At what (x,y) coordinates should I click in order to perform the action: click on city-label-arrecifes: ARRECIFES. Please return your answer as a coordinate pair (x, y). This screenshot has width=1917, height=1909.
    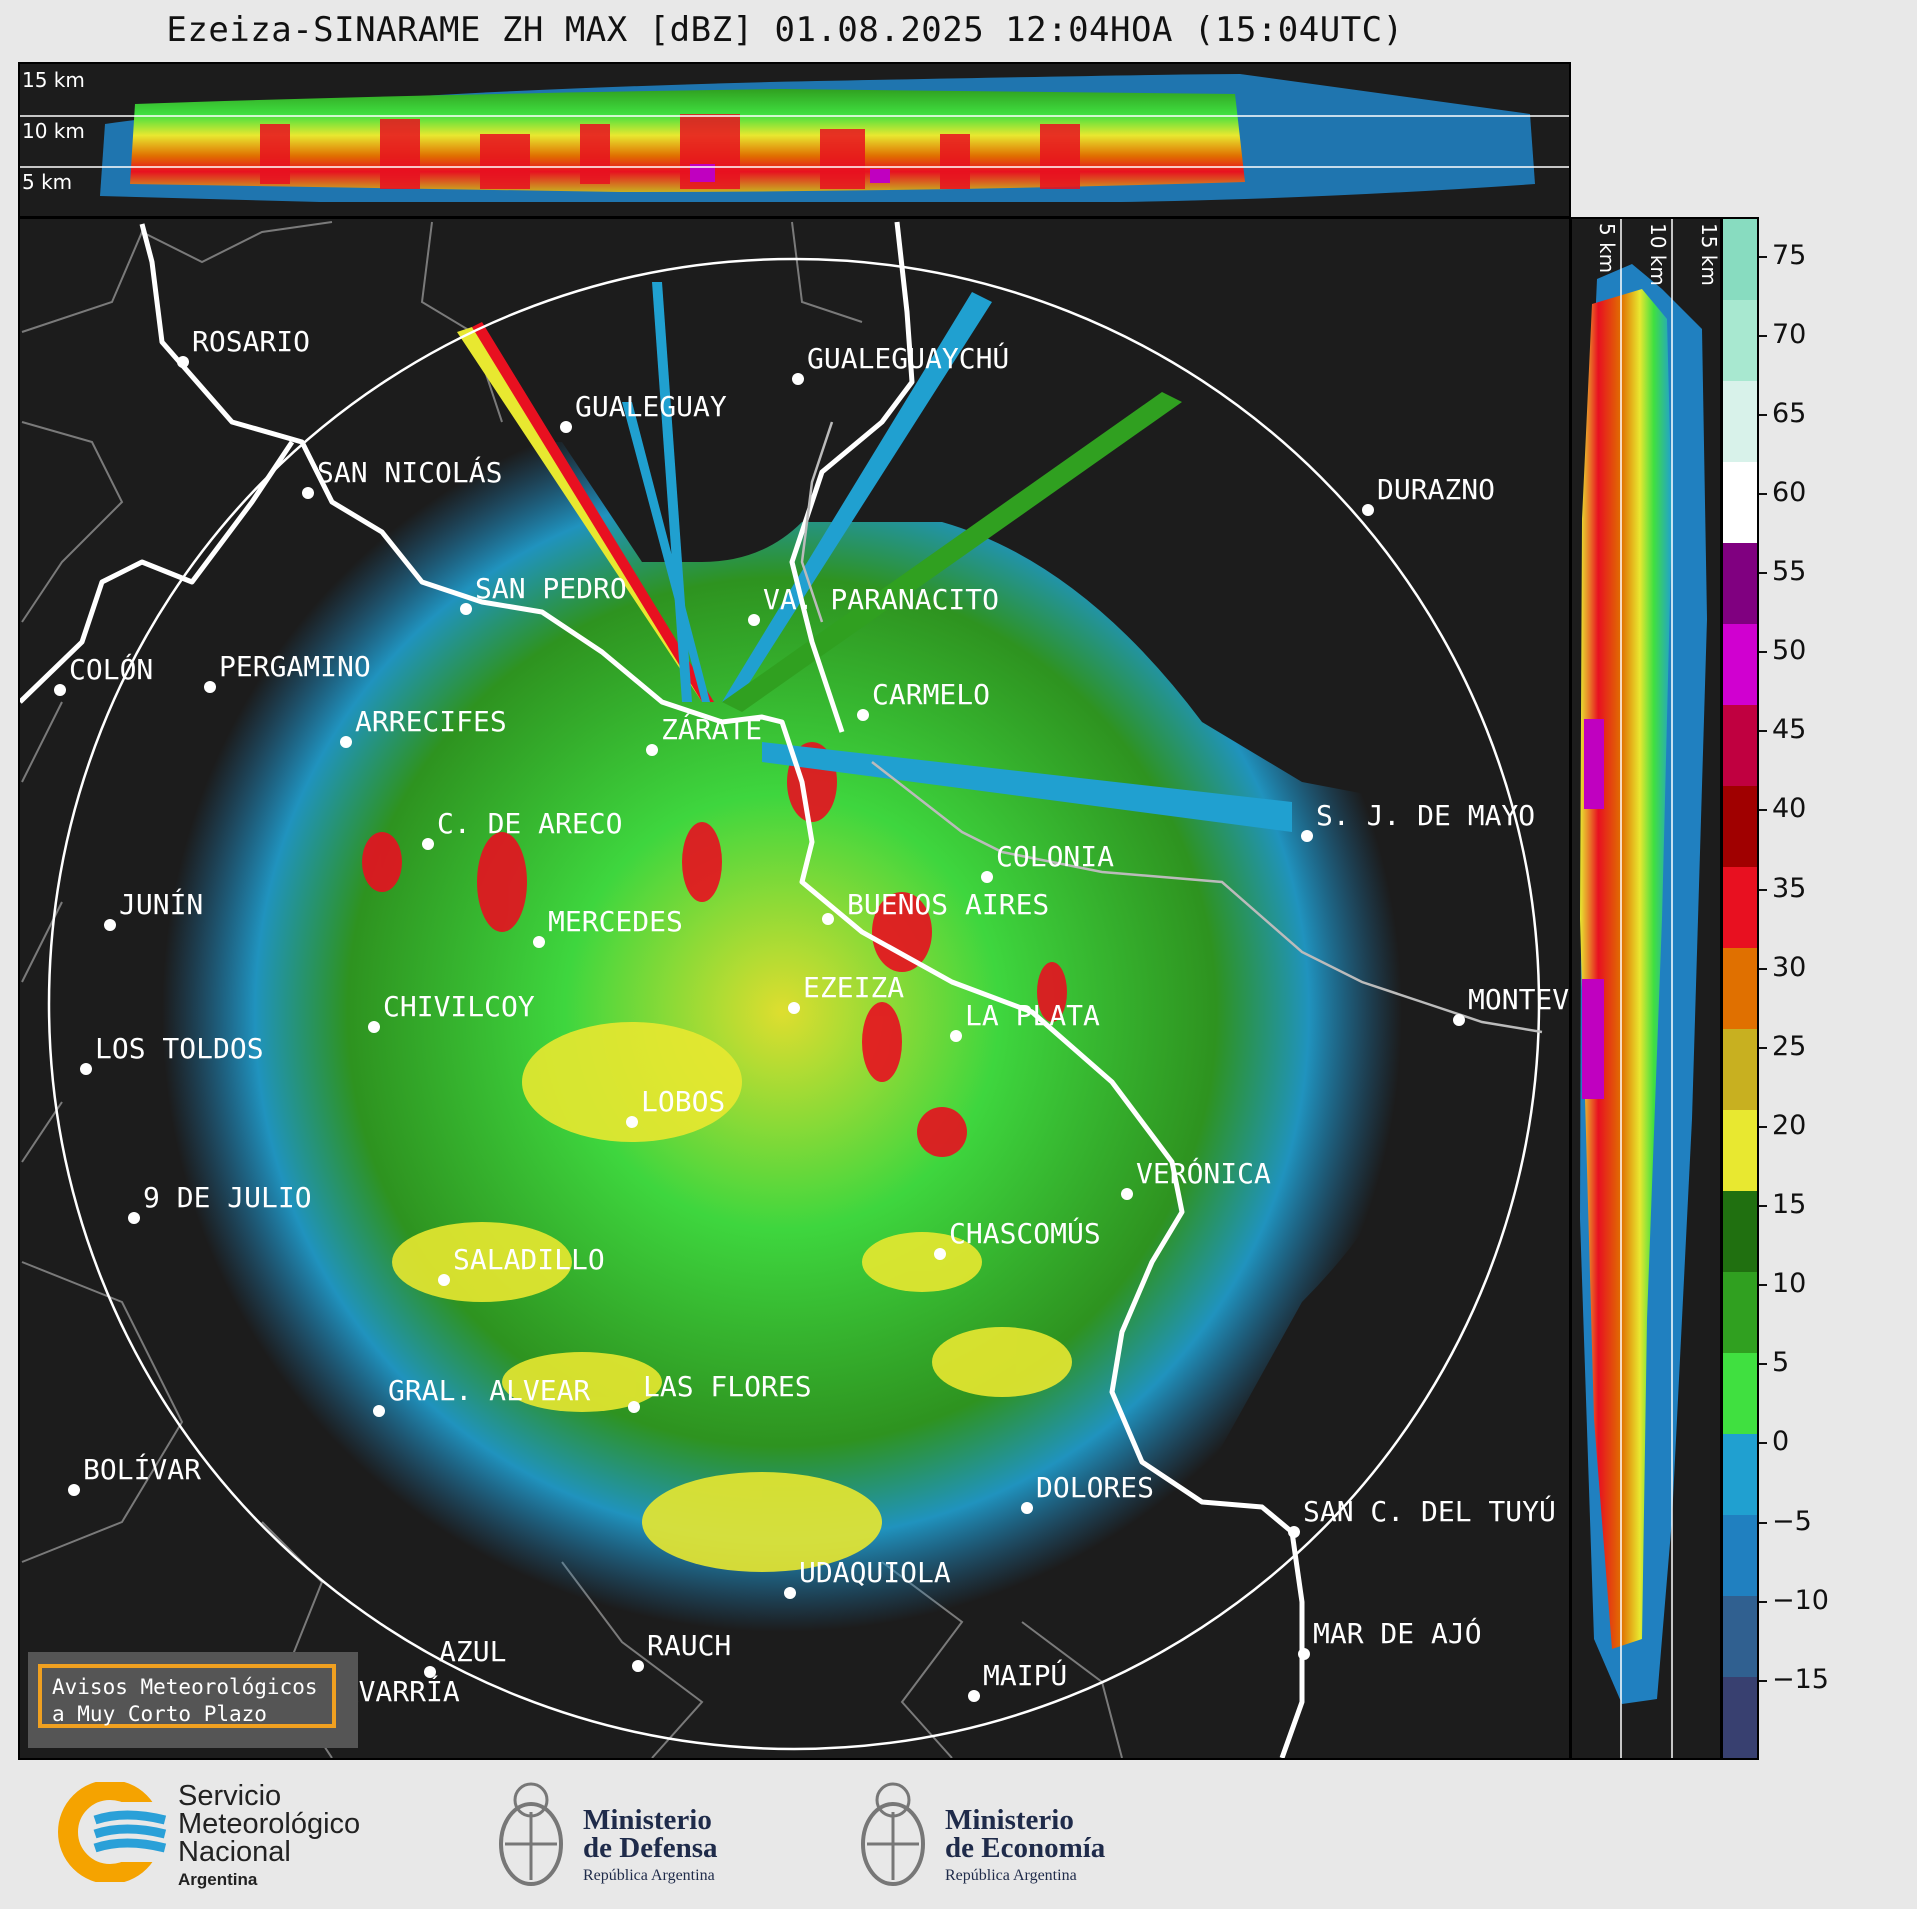
    Looking at the image, I should click on (431, 721).